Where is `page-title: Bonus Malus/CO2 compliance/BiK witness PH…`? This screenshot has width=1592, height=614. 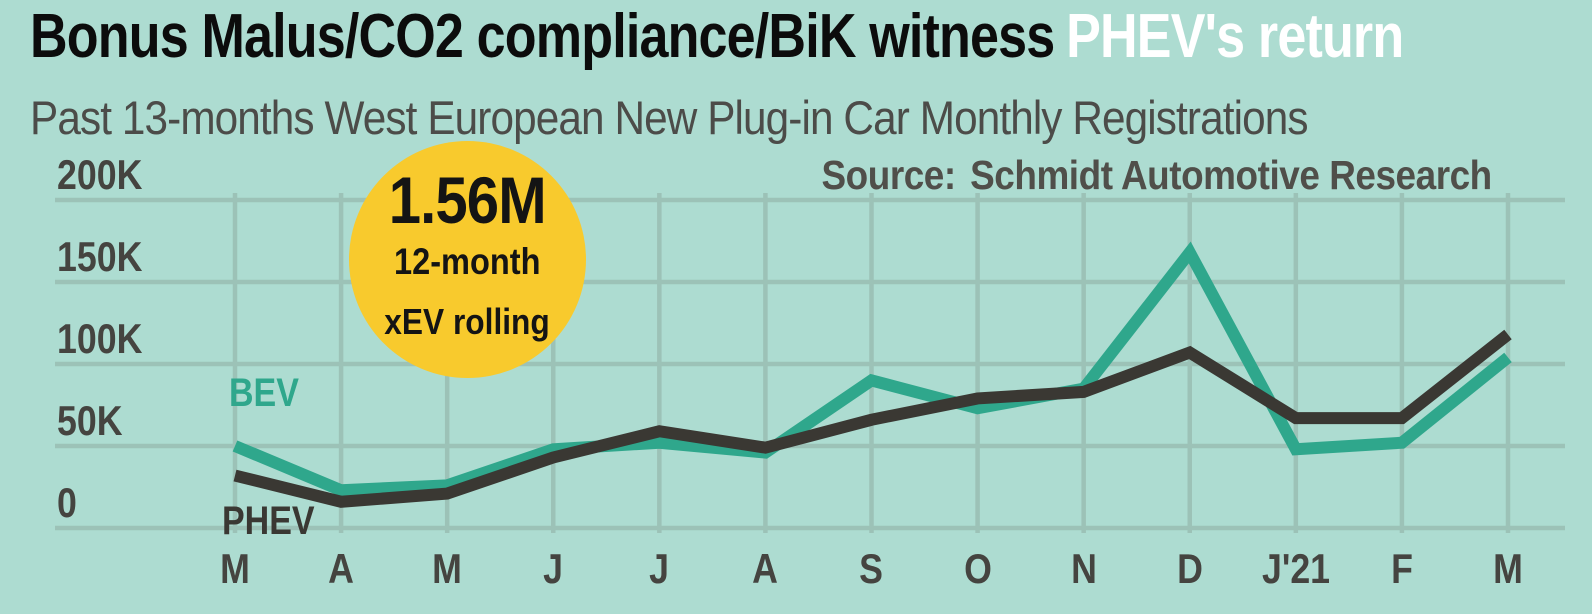 page-title: Bonus Malus/CO2 compliance/BiK witness PH… is located at coordinates (717, 36).